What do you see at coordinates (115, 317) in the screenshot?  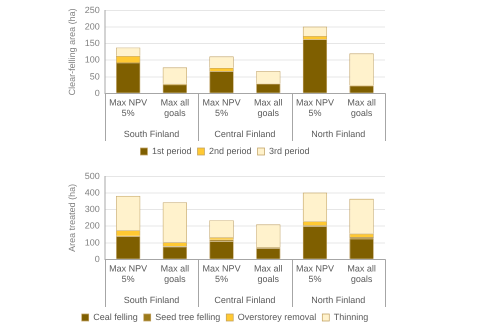 I see `legend-label: Ceal felling` at bounding box center [115, 317].